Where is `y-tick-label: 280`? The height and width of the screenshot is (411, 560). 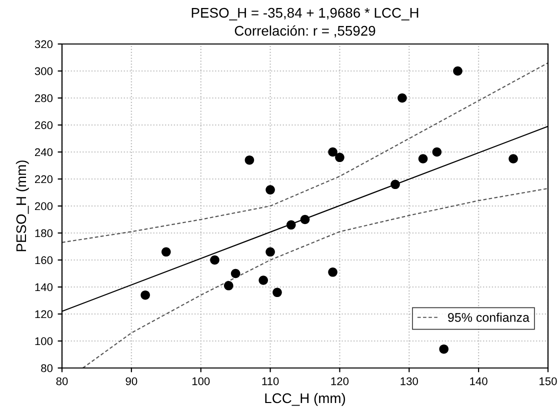 y-tick-label: 280 is located at coordinates (43, 98).